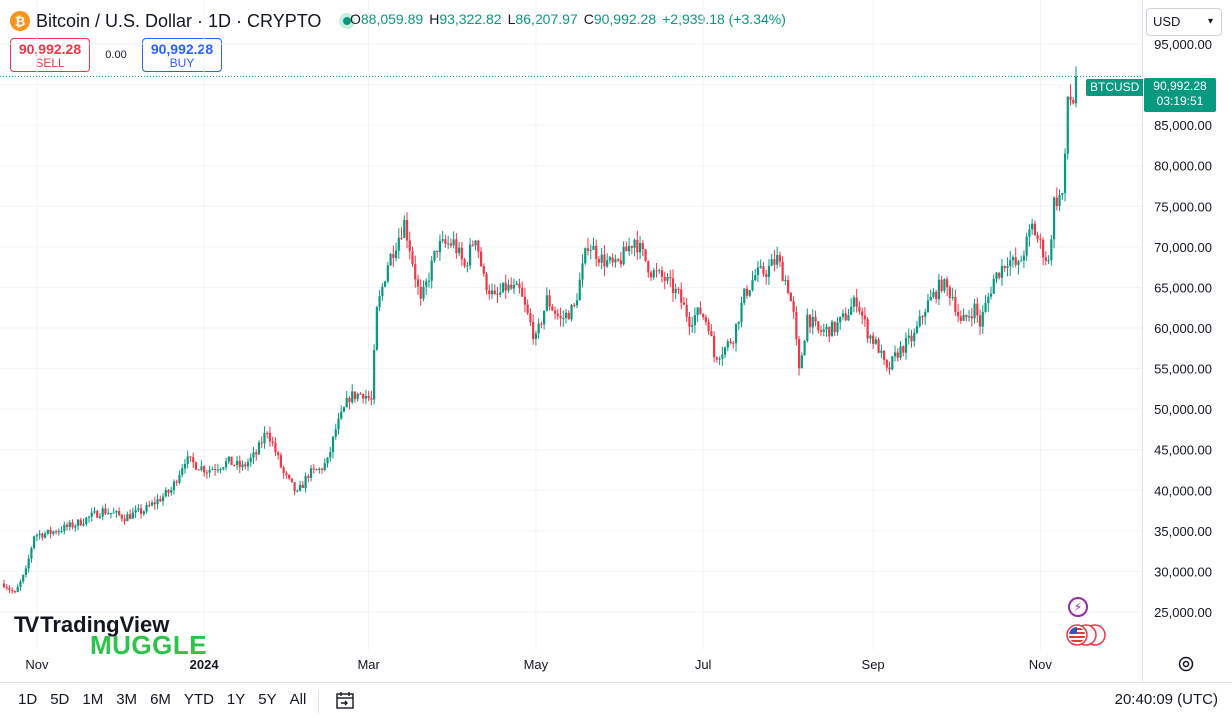 The height and width of the screenshot is (718, 1232). What do you see at coordinates (236, 699) in the screenshot?
I see `range-1y: 1Y` at bounding box center [236, 699].